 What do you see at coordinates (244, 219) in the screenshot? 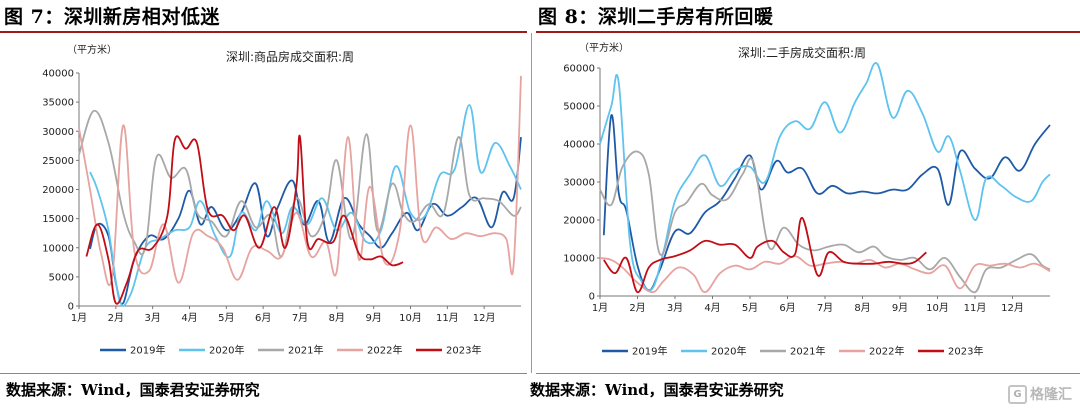
I see `left-series-2023` at bounding box center [244, 219].